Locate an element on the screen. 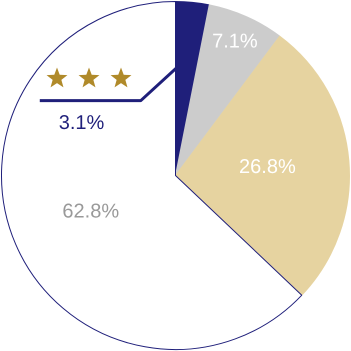 The width and height of the screenshot is (351, 351). data-label: 62.8% is located at coordinates (91, 211).